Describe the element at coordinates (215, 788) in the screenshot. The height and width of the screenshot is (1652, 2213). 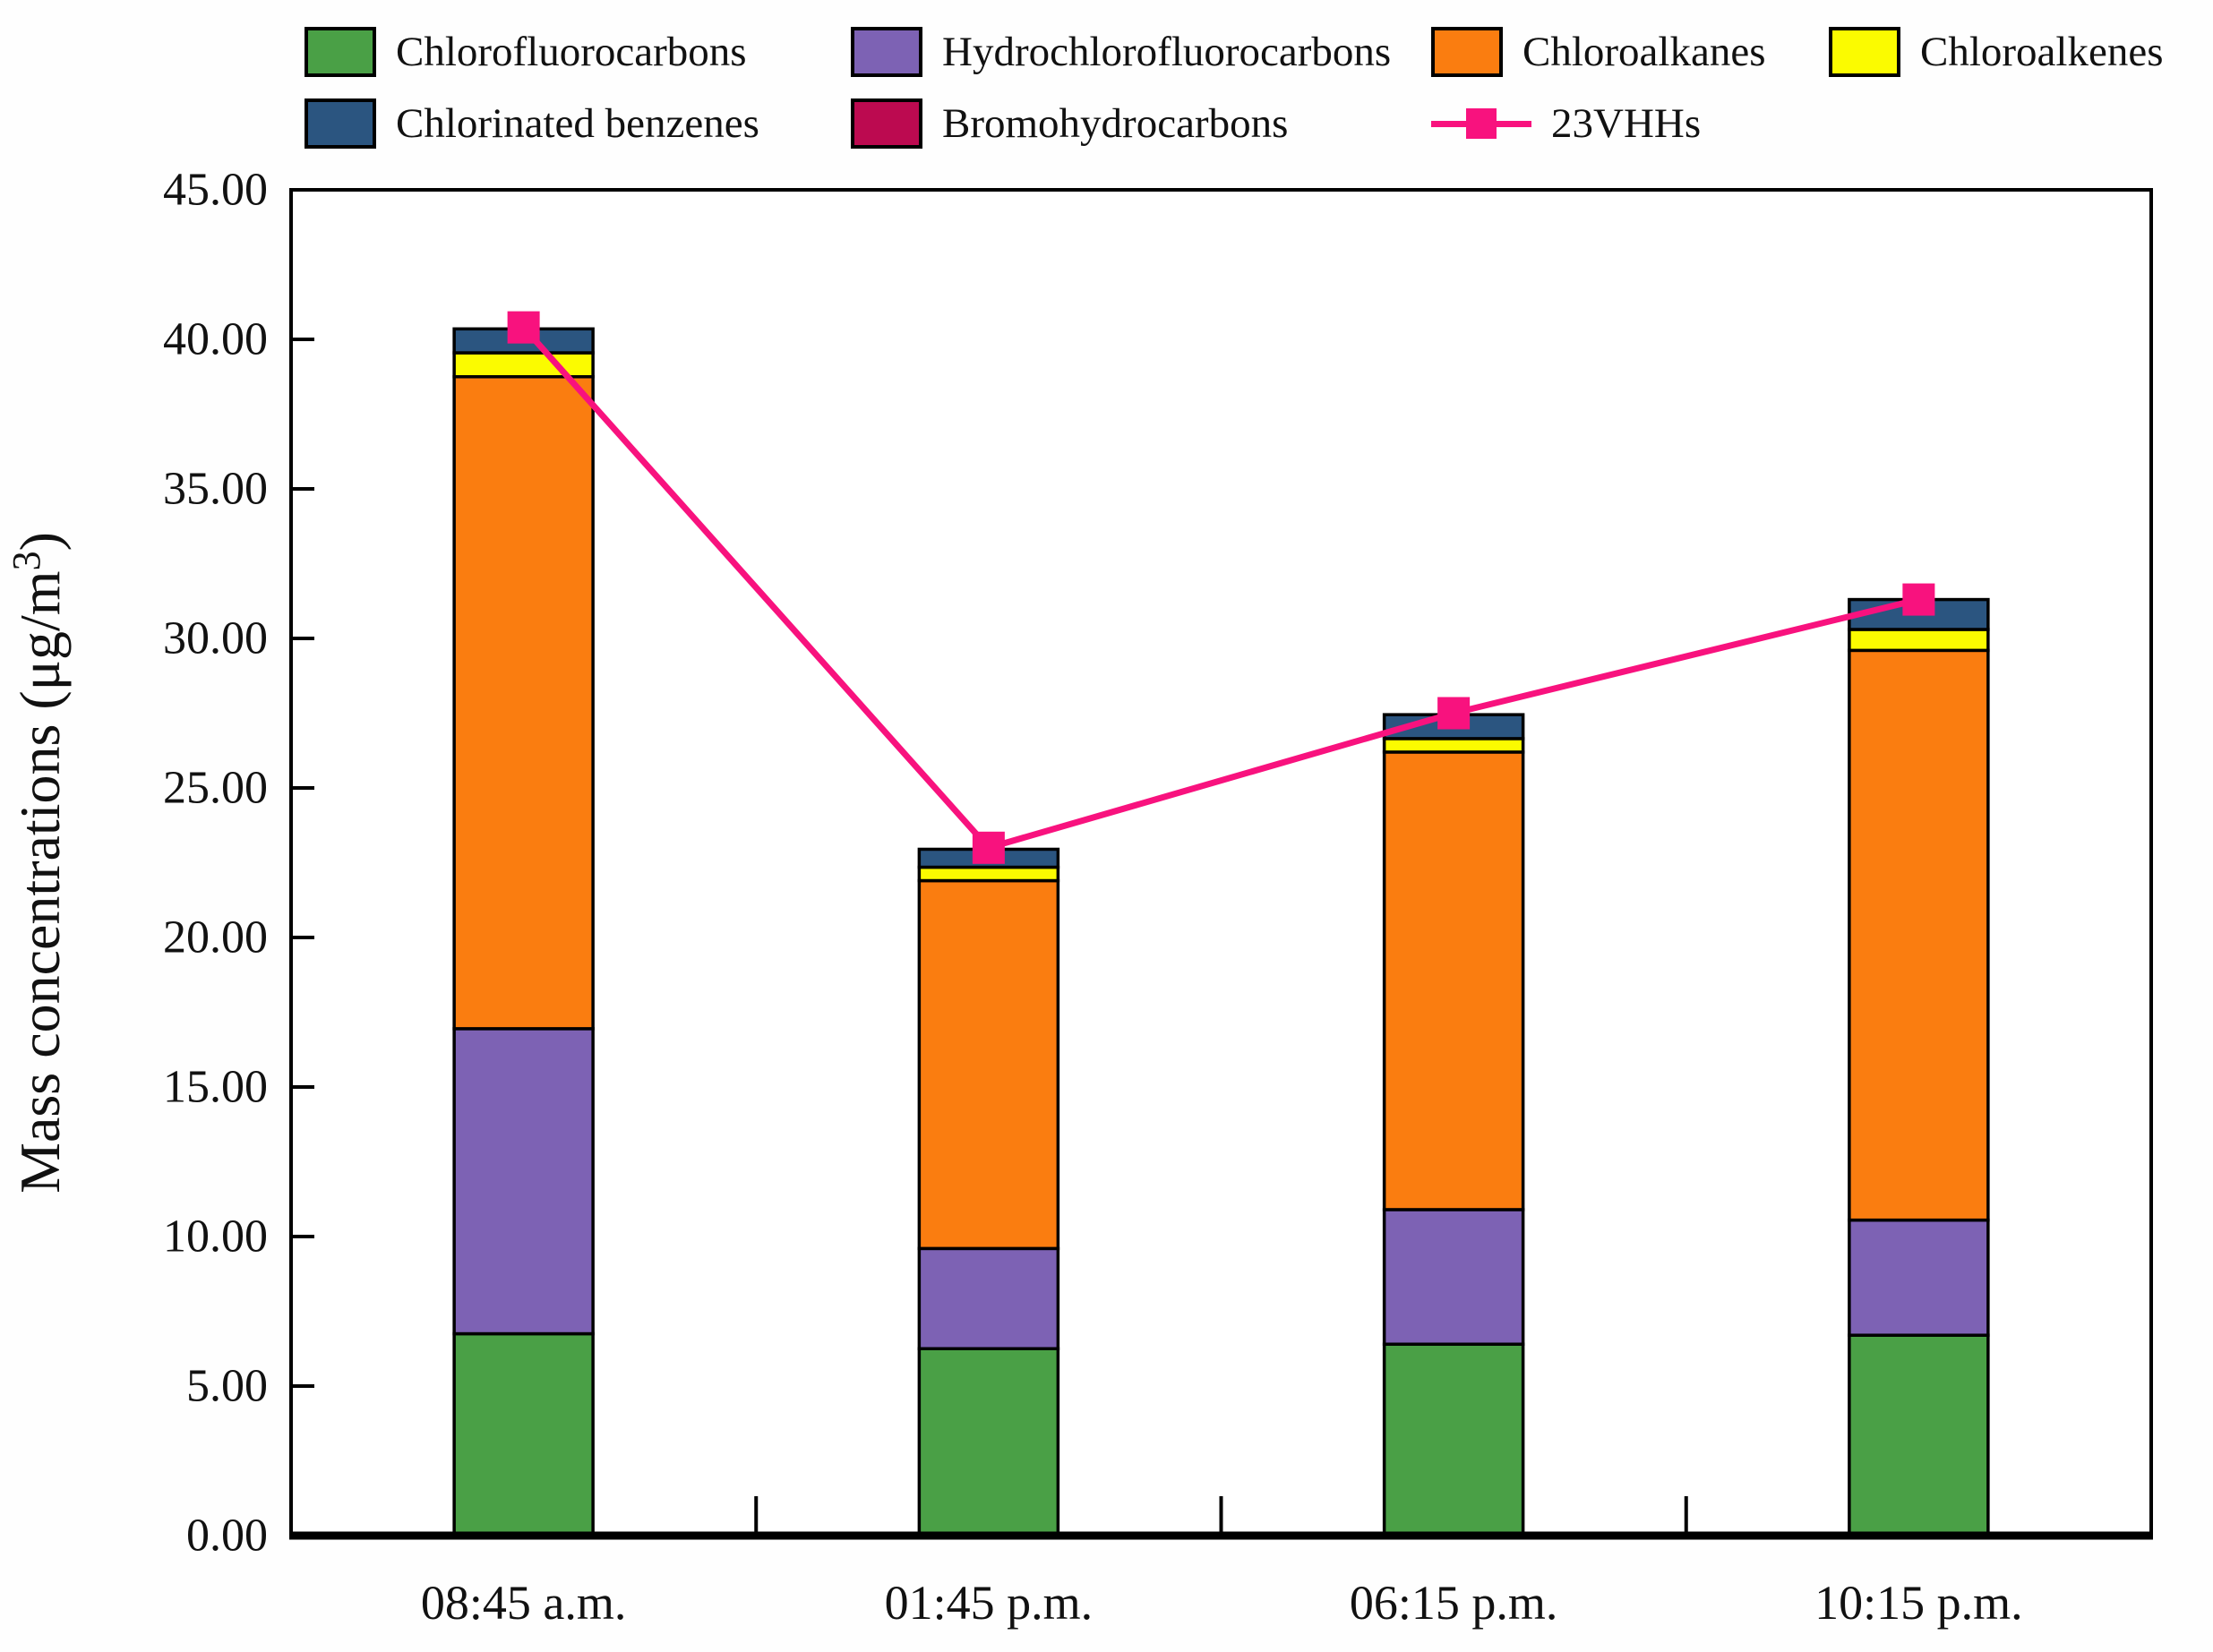
I see `y-tick-label: 25.00` at that location.